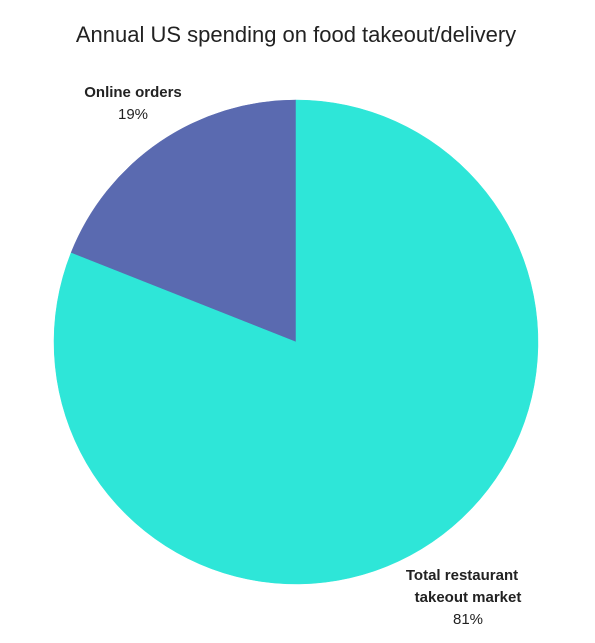 The width and height of the screenshot is (595, 643). I want to click on slice-value-label-1: 19%, so click(133, 114).